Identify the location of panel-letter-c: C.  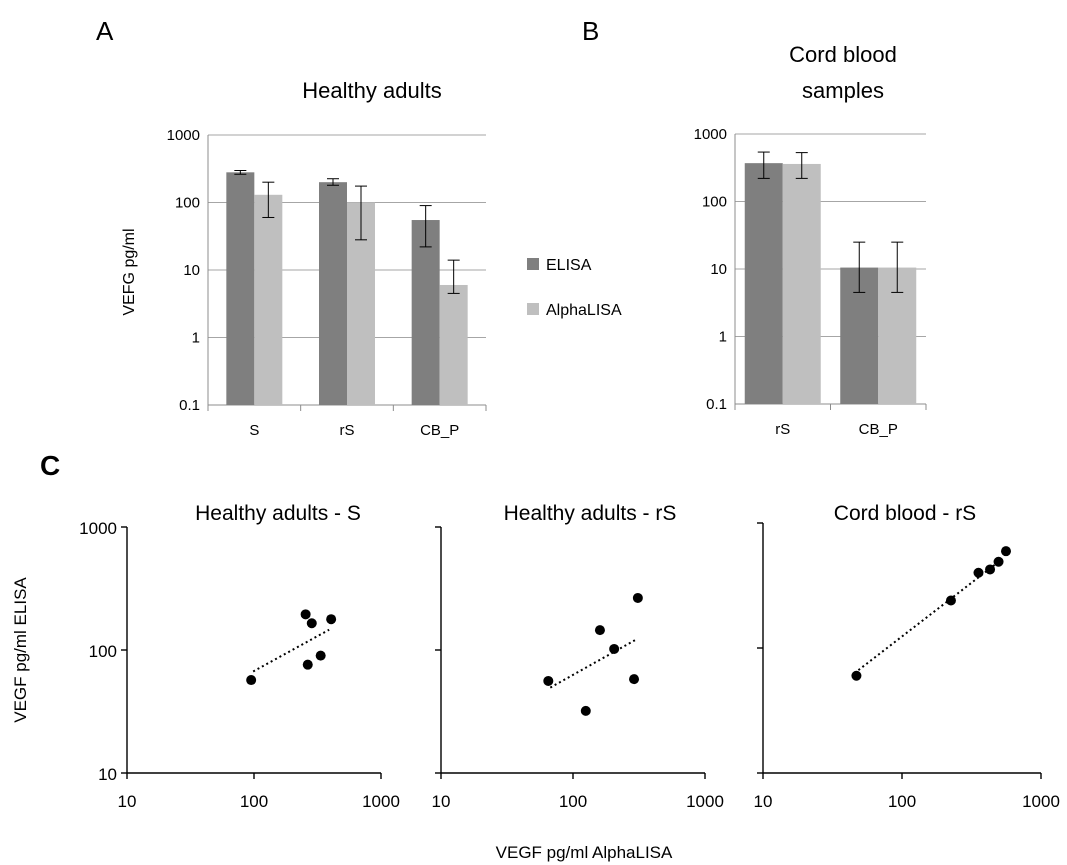
(50, 465).